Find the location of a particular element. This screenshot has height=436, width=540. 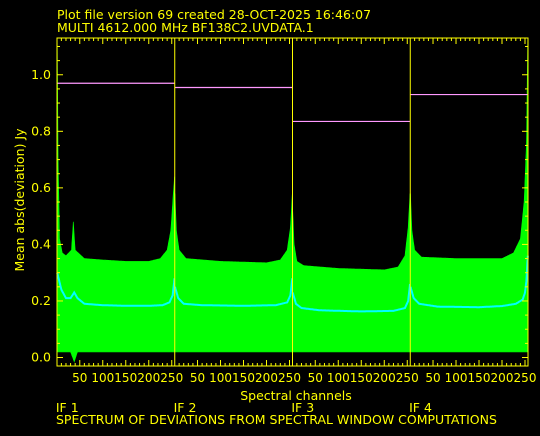

x-tick-label-if-2-0: 50 is located at coordinates (197, 378).